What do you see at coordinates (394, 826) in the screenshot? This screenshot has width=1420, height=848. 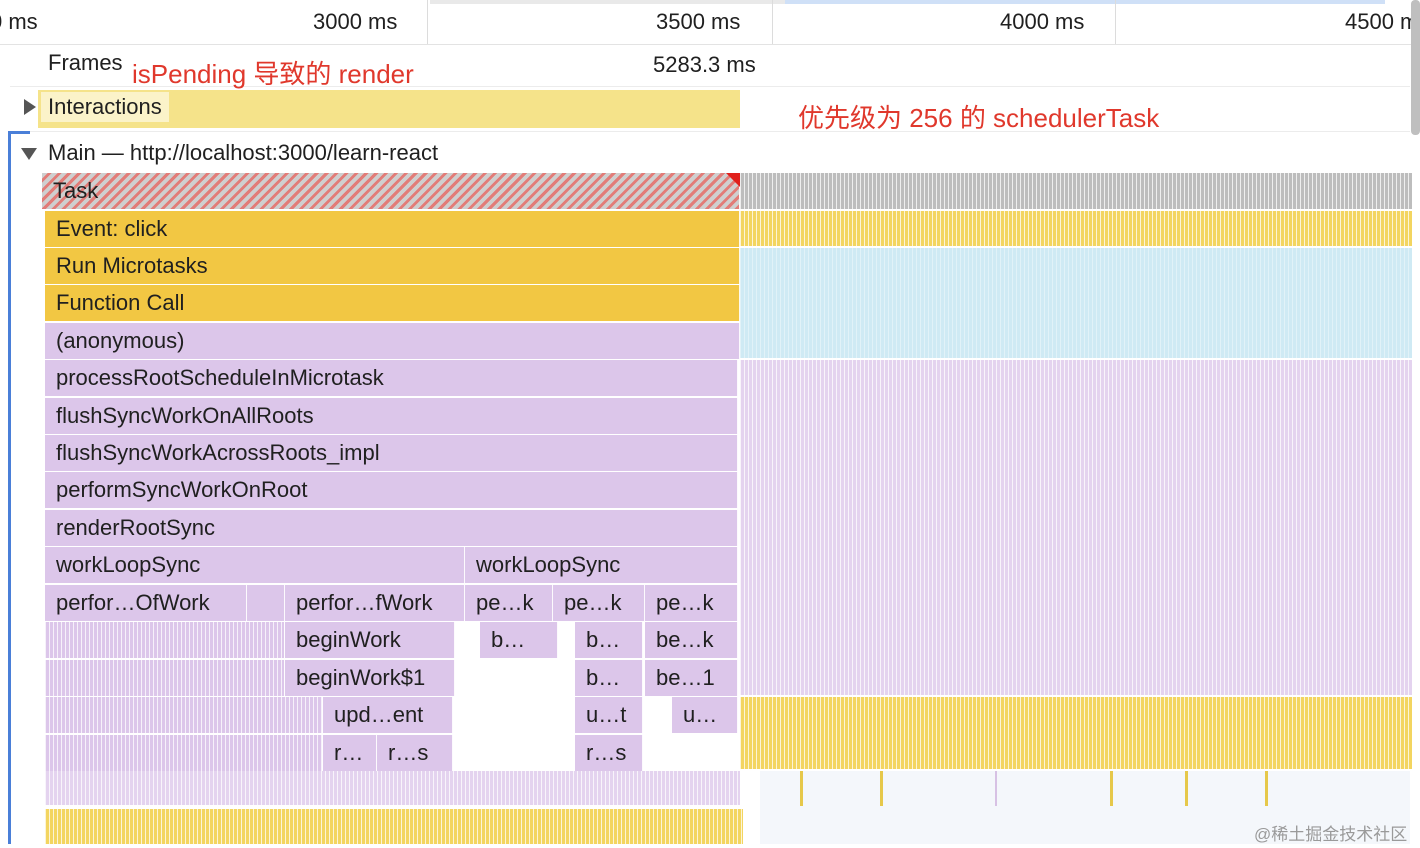 I see `lower-yellow-stripes` at bounding box center [394, 826].